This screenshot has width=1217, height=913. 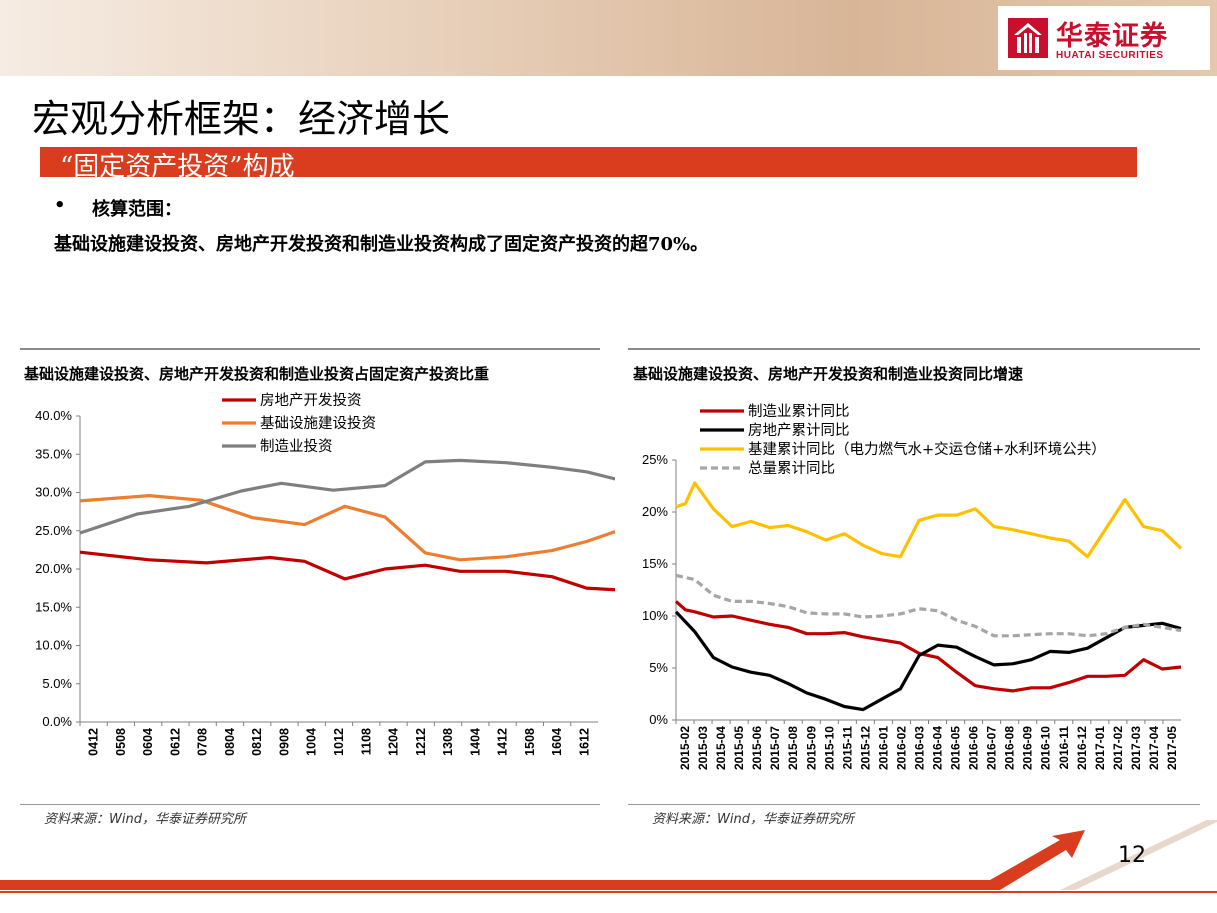 I want to click on left-chart-bottom-rule, so click(x=310, y=804).